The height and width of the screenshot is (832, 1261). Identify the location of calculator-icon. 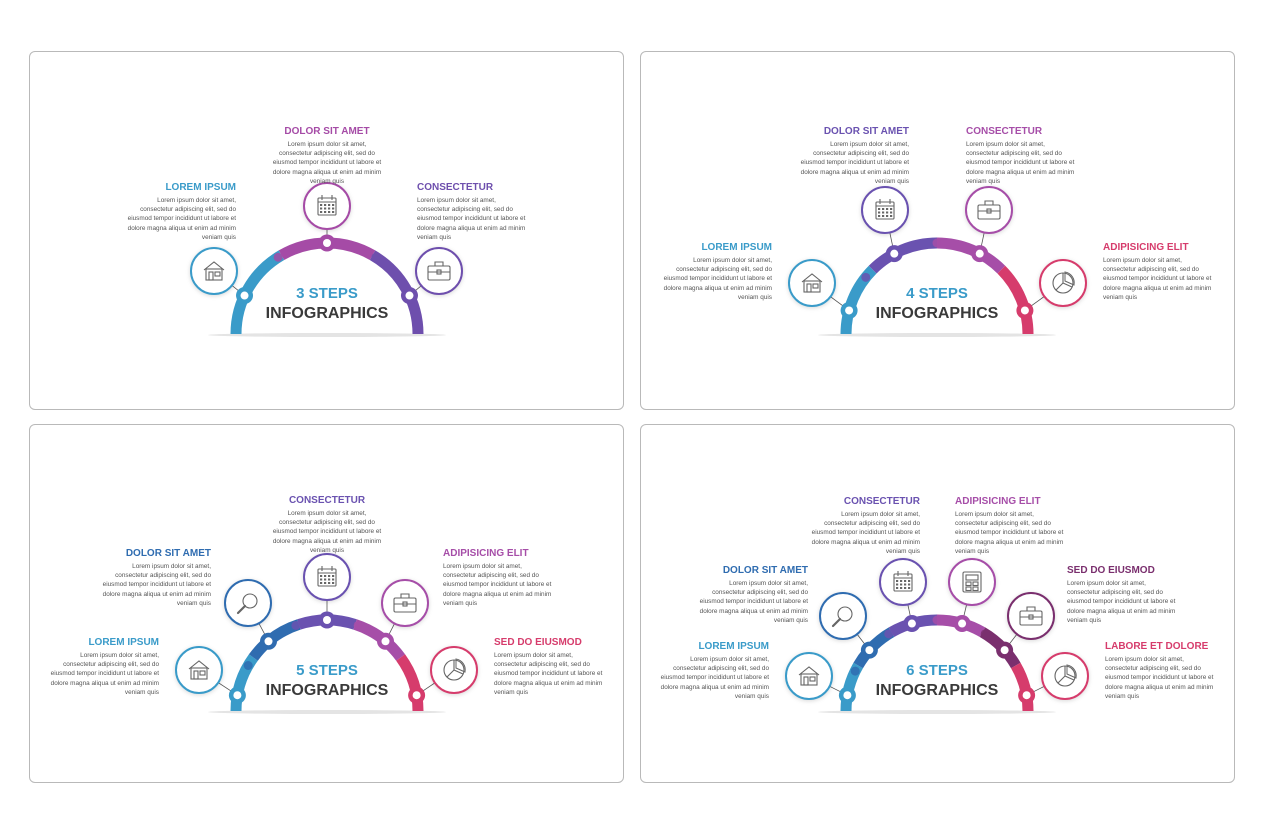
(972, 582).